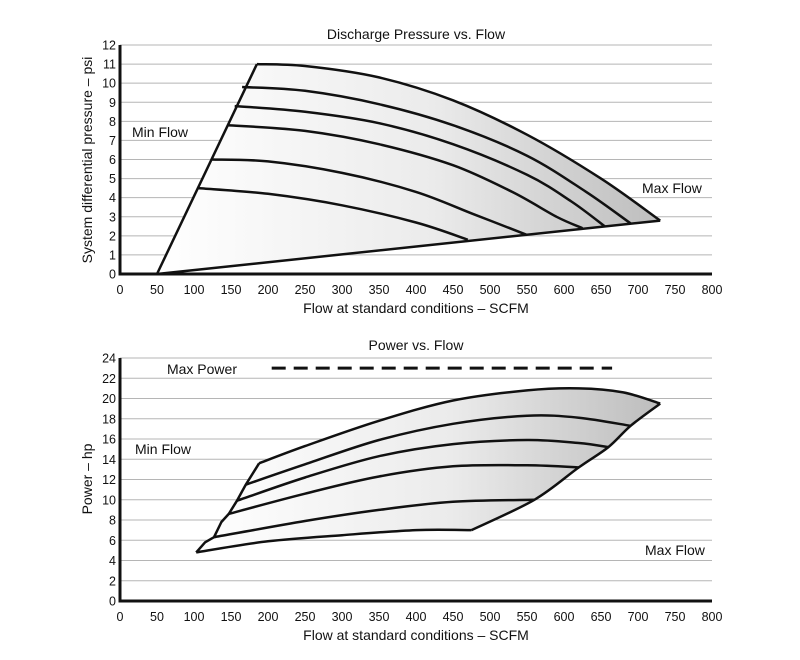  I want to click on pressure-max-flow-label: Max Flow, so click(672, 188).